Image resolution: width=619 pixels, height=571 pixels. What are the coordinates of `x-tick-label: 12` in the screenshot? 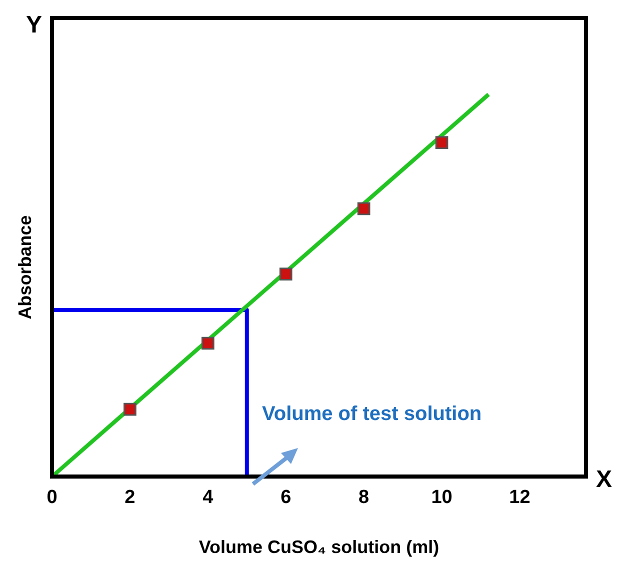 It's located at (519, 497).